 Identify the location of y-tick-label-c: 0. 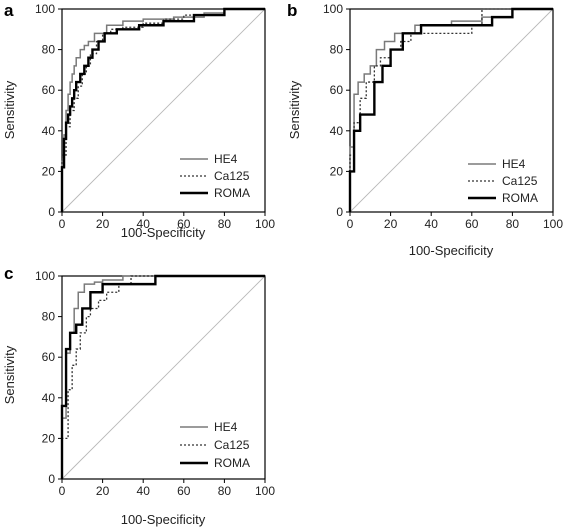
(51, 479).